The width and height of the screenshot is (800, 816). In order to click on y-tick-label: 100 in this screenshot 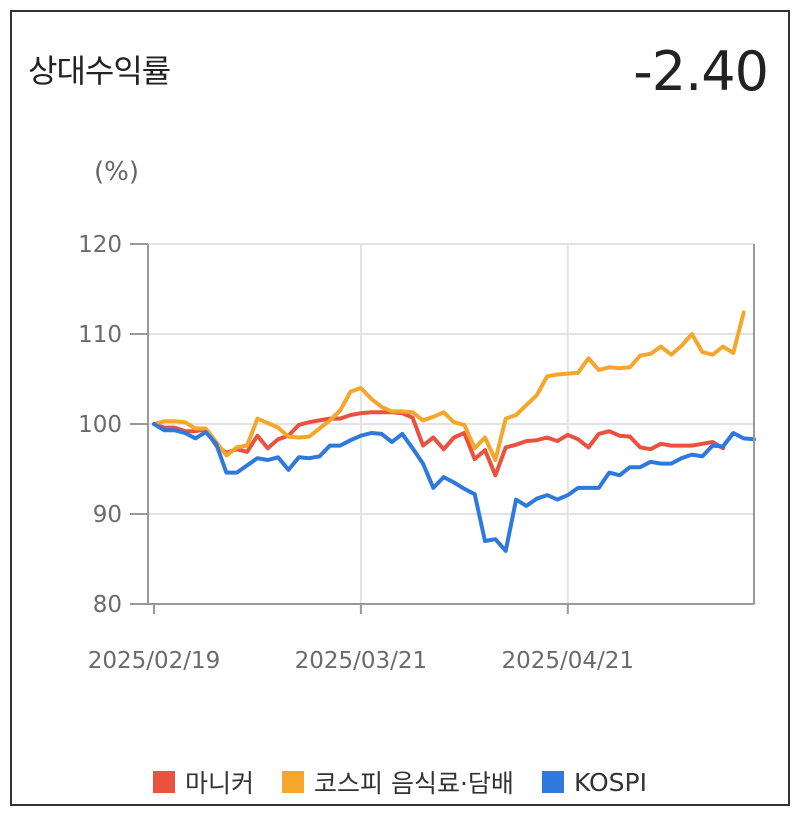, I will do `click(100, 425)`.